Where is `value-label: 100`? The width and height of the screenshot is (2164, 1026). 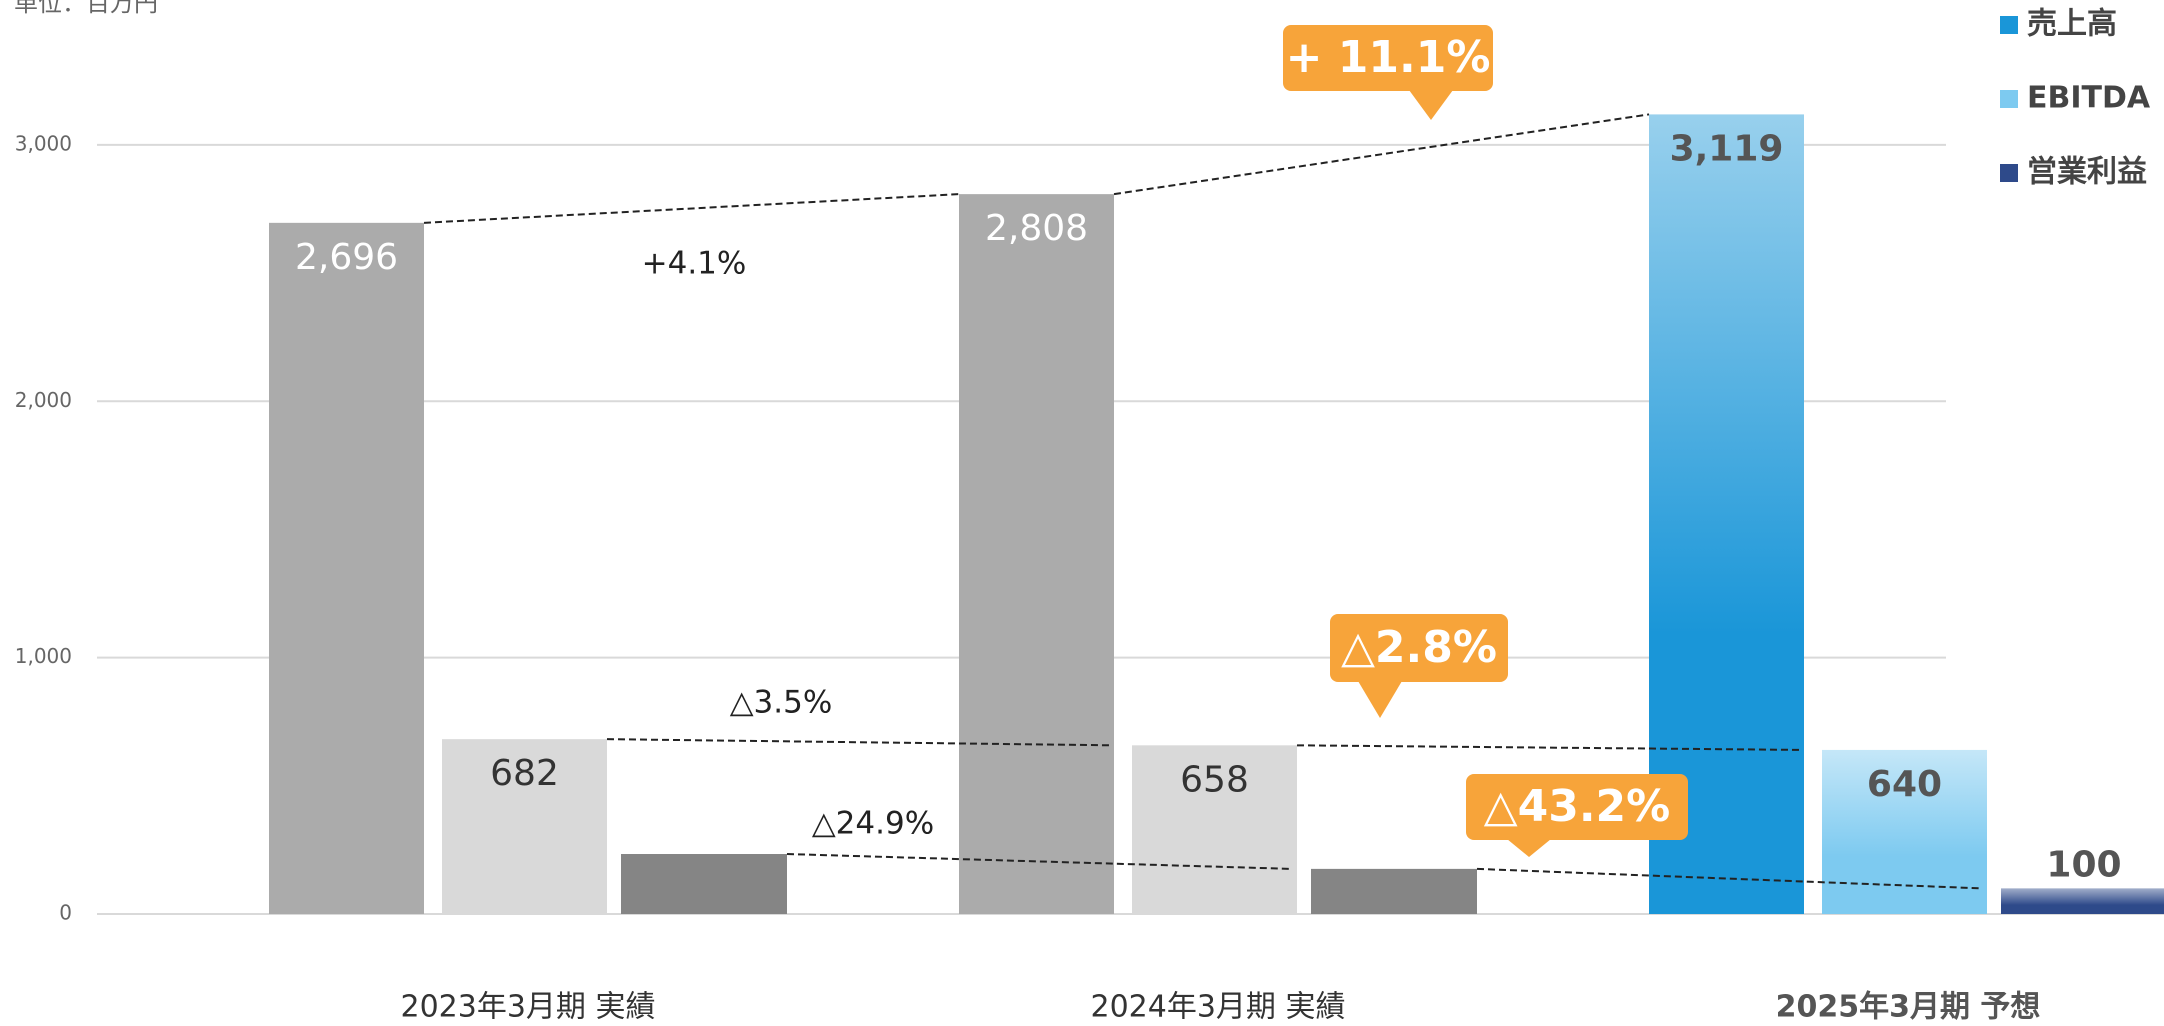 value-label: 100 is located at coordinates (2083, 864).